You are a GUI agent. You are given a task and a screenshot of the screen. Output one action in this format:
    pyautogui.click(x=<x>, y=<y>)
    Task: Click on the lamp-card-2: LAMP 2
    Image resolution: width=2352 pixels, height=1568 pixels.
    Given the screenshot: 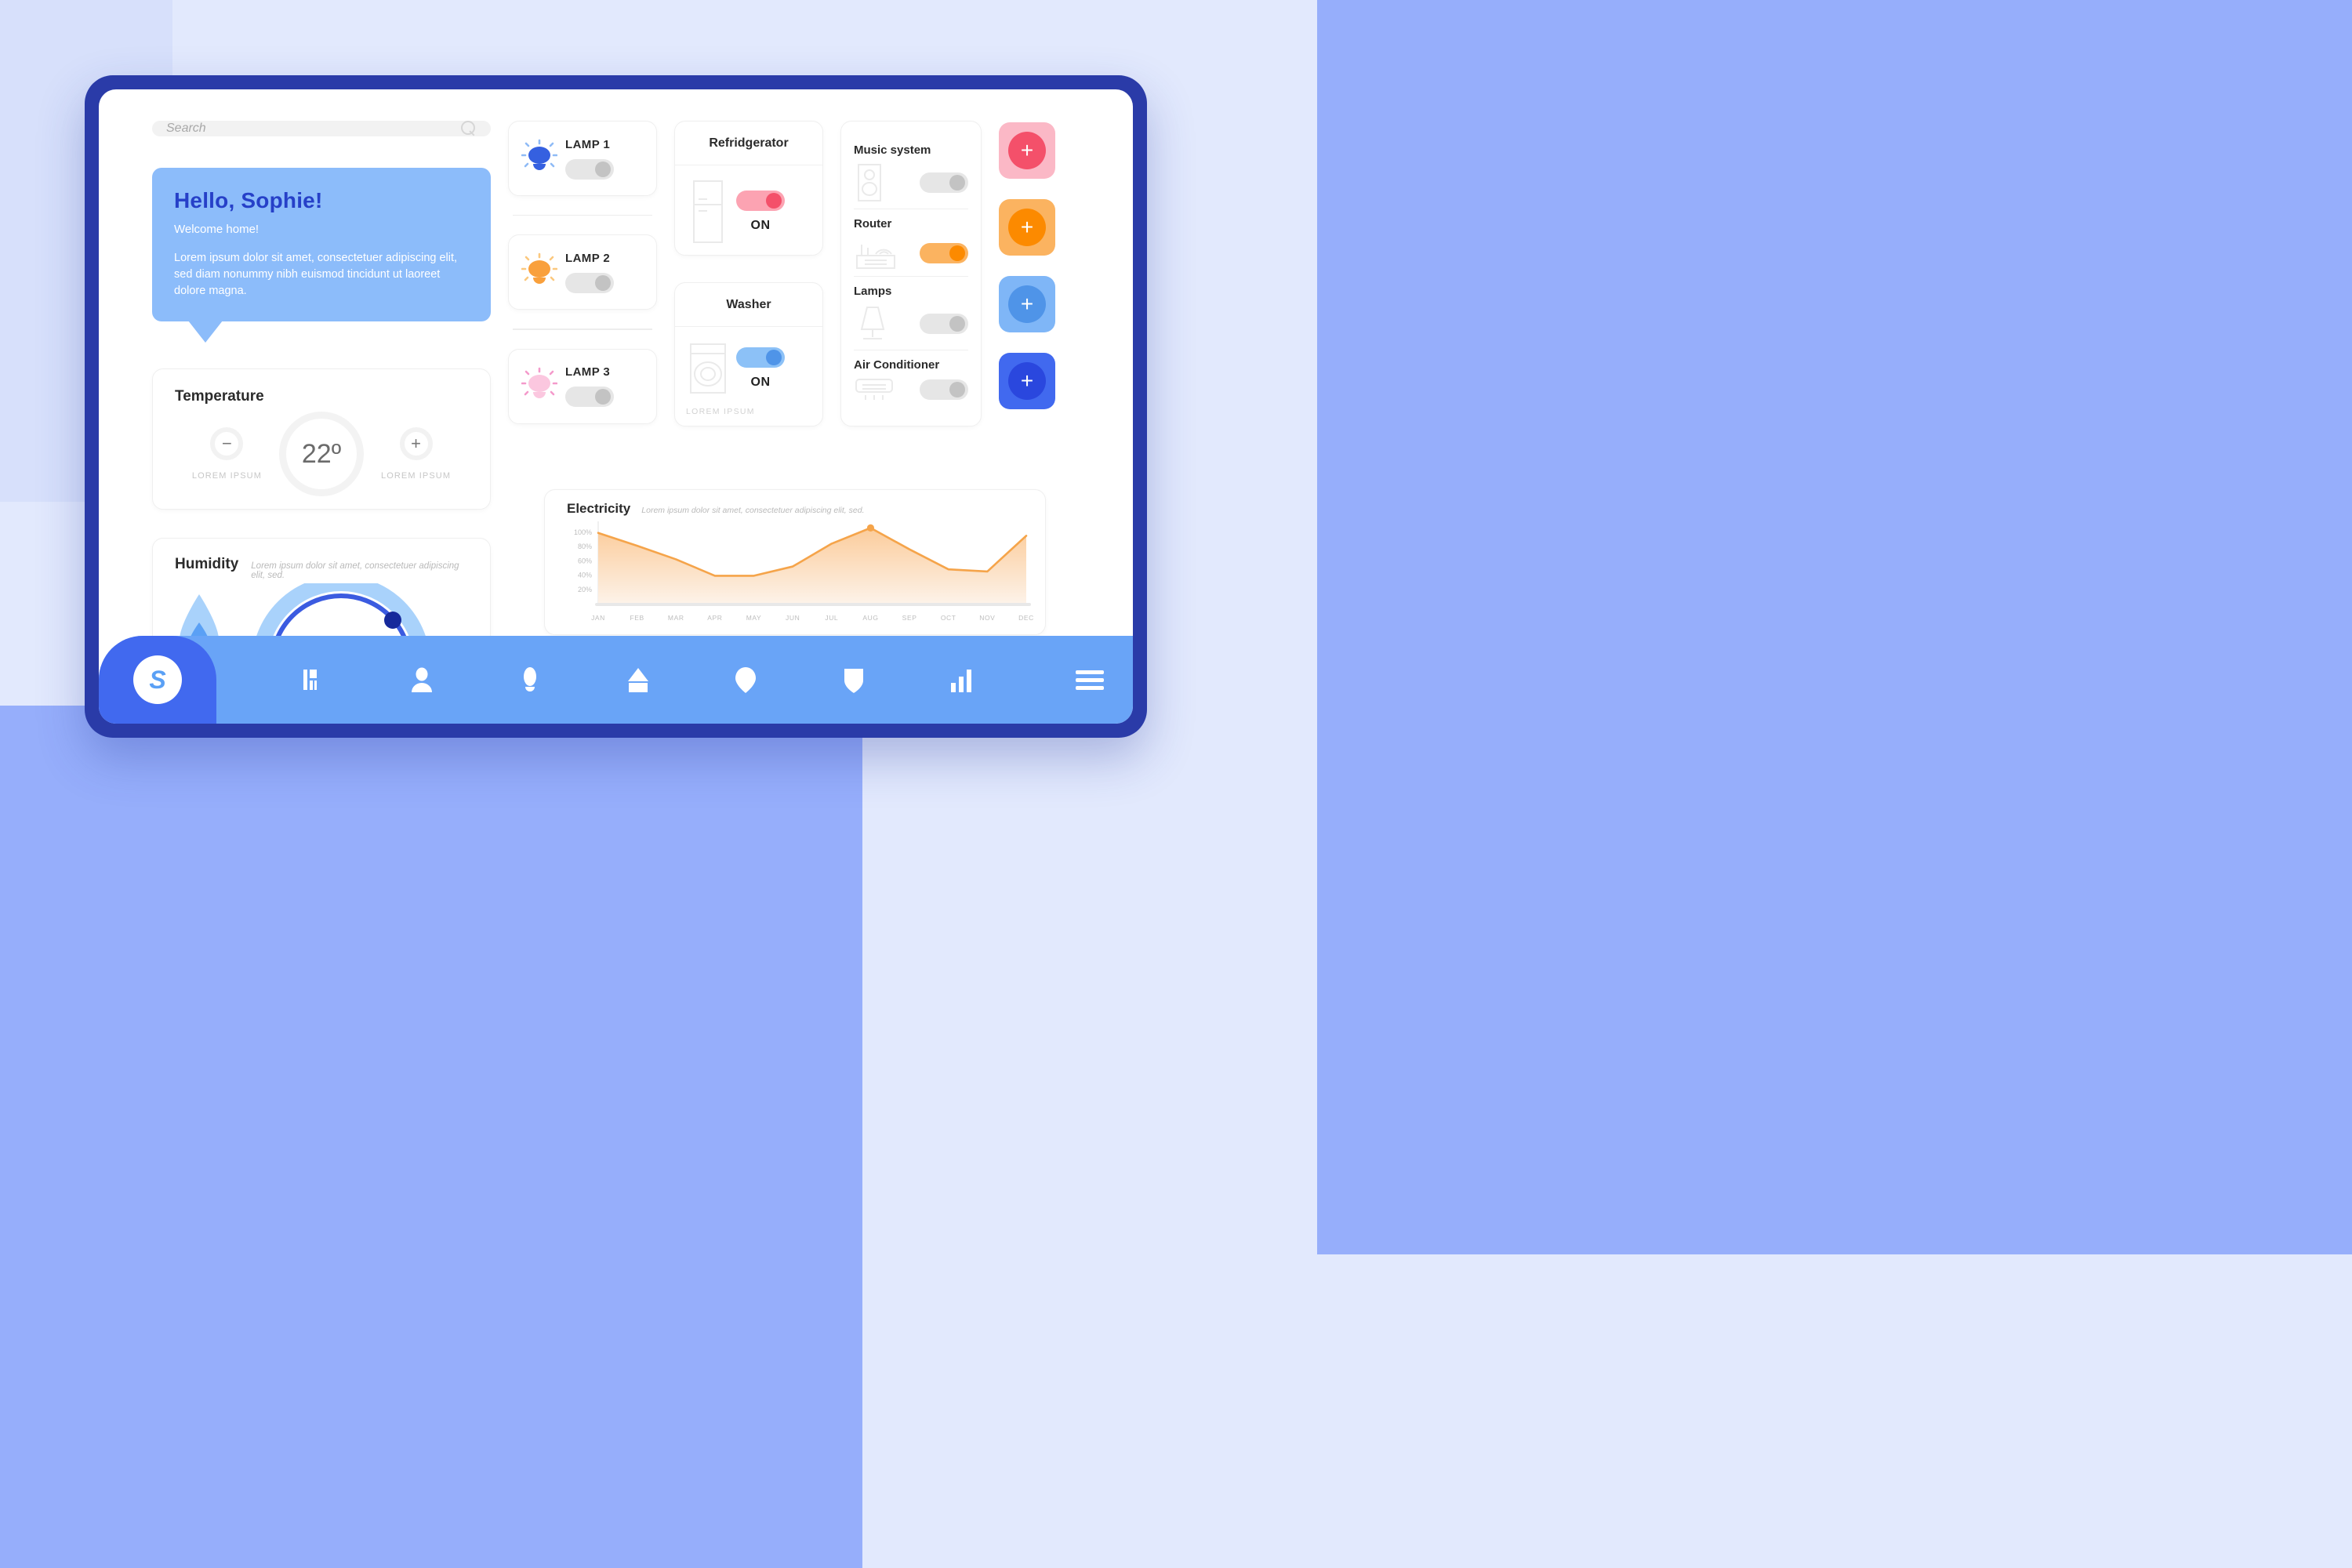 What is the action you would take?
    pyautogui.click(x=582, y=272)
    